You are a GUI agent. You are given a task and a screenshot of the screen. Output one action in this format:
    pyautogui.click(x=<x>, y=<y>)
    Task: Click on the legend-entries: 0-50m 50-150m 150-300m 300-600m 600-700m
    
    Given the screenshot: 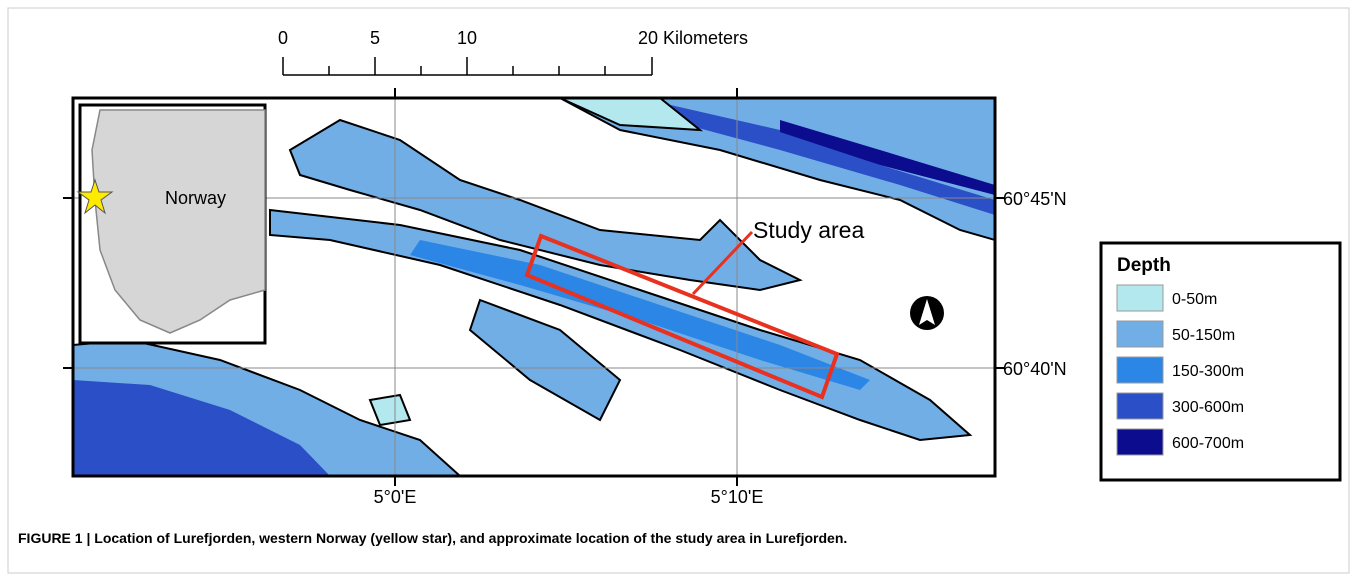 What is the action you would take?
    pyautogui.click(x=1180, y=370)
    